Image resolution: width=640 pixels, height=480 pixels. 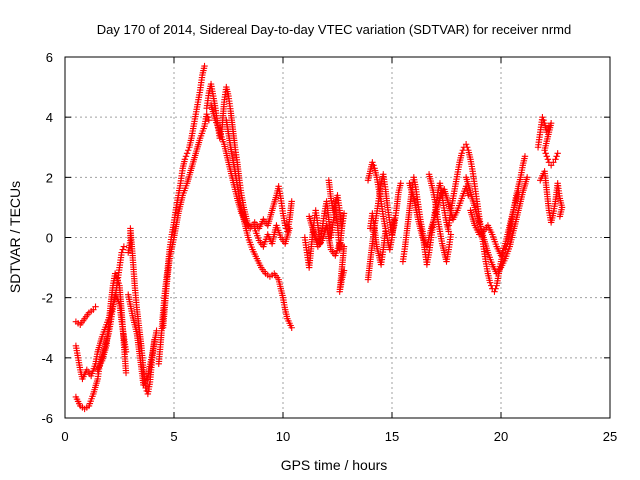 I want to click on y-tick-label: -2, so click(x=47, y=298).